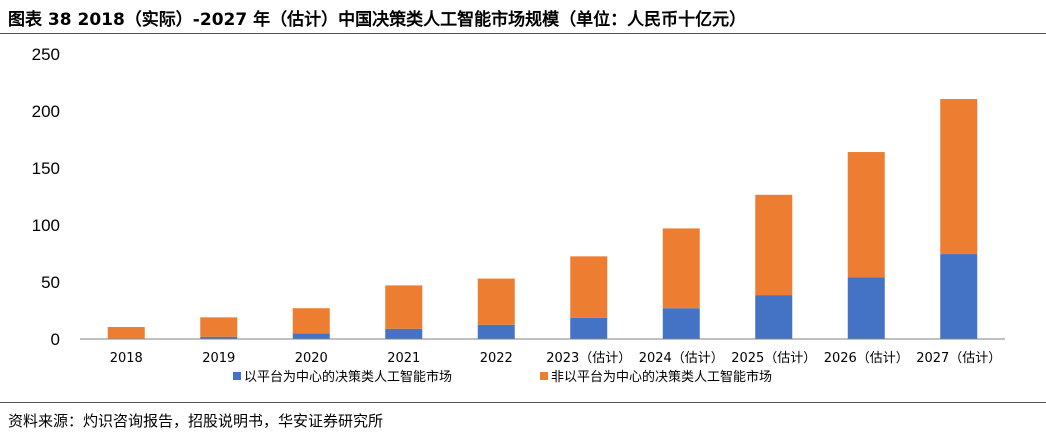 The height and width of the screenshot is (437, 1046). What do you see at coordinates (46, 168) in the screenshot?
I see `y-tick-label: 150` at bounding box center [46, 168].